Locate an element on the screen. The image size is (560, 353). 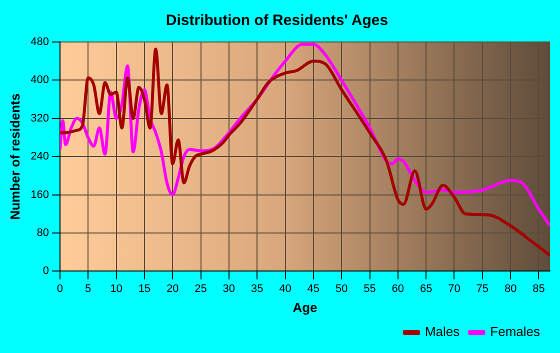
legend-label: Males is located at coordinates (442, 332).